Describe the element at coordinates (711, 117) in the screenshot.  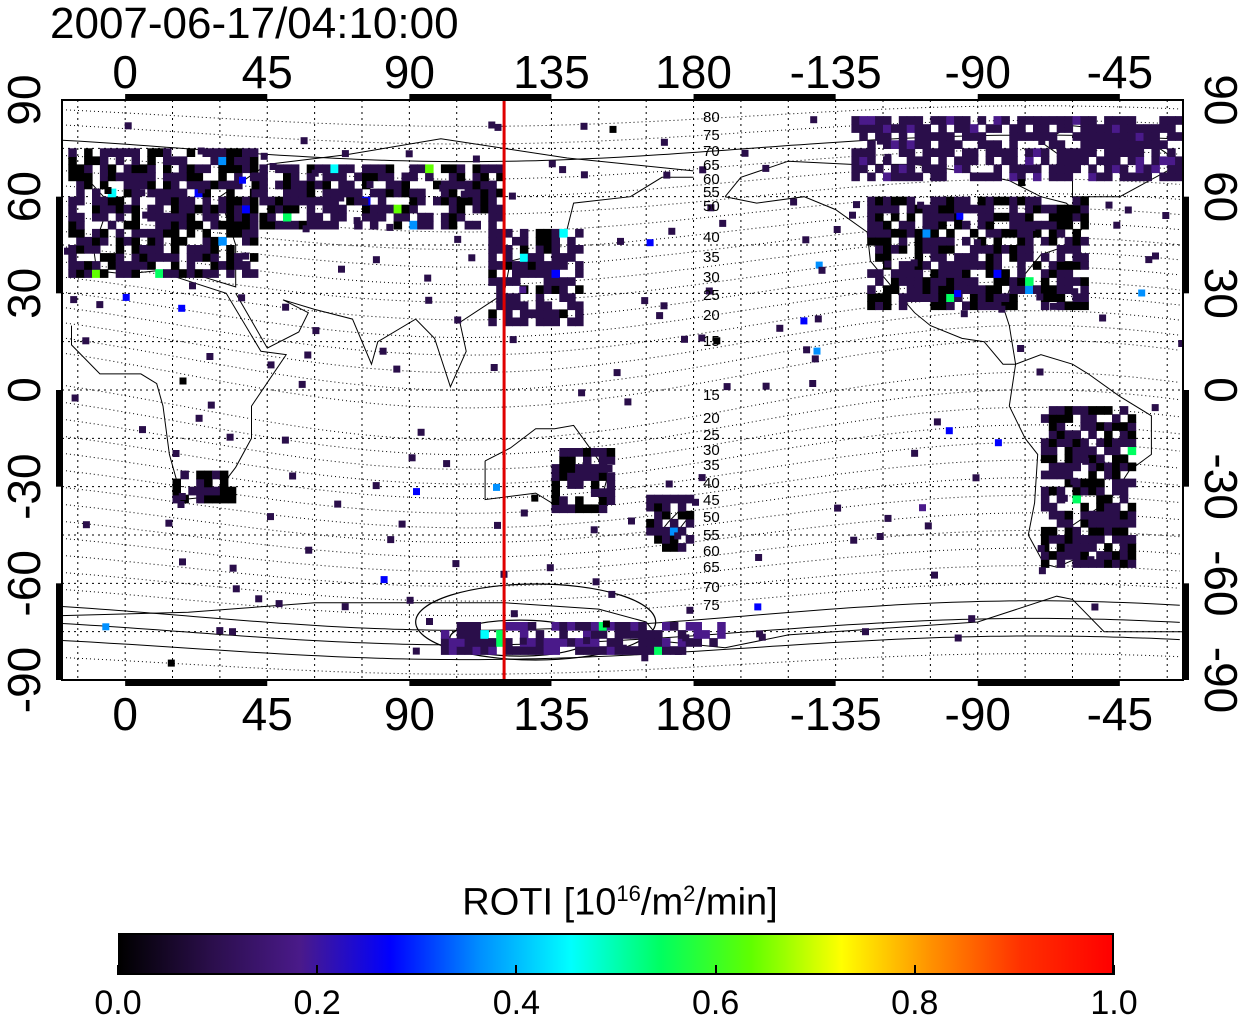
I see `magnetic-latitude-label: 80` at that location.